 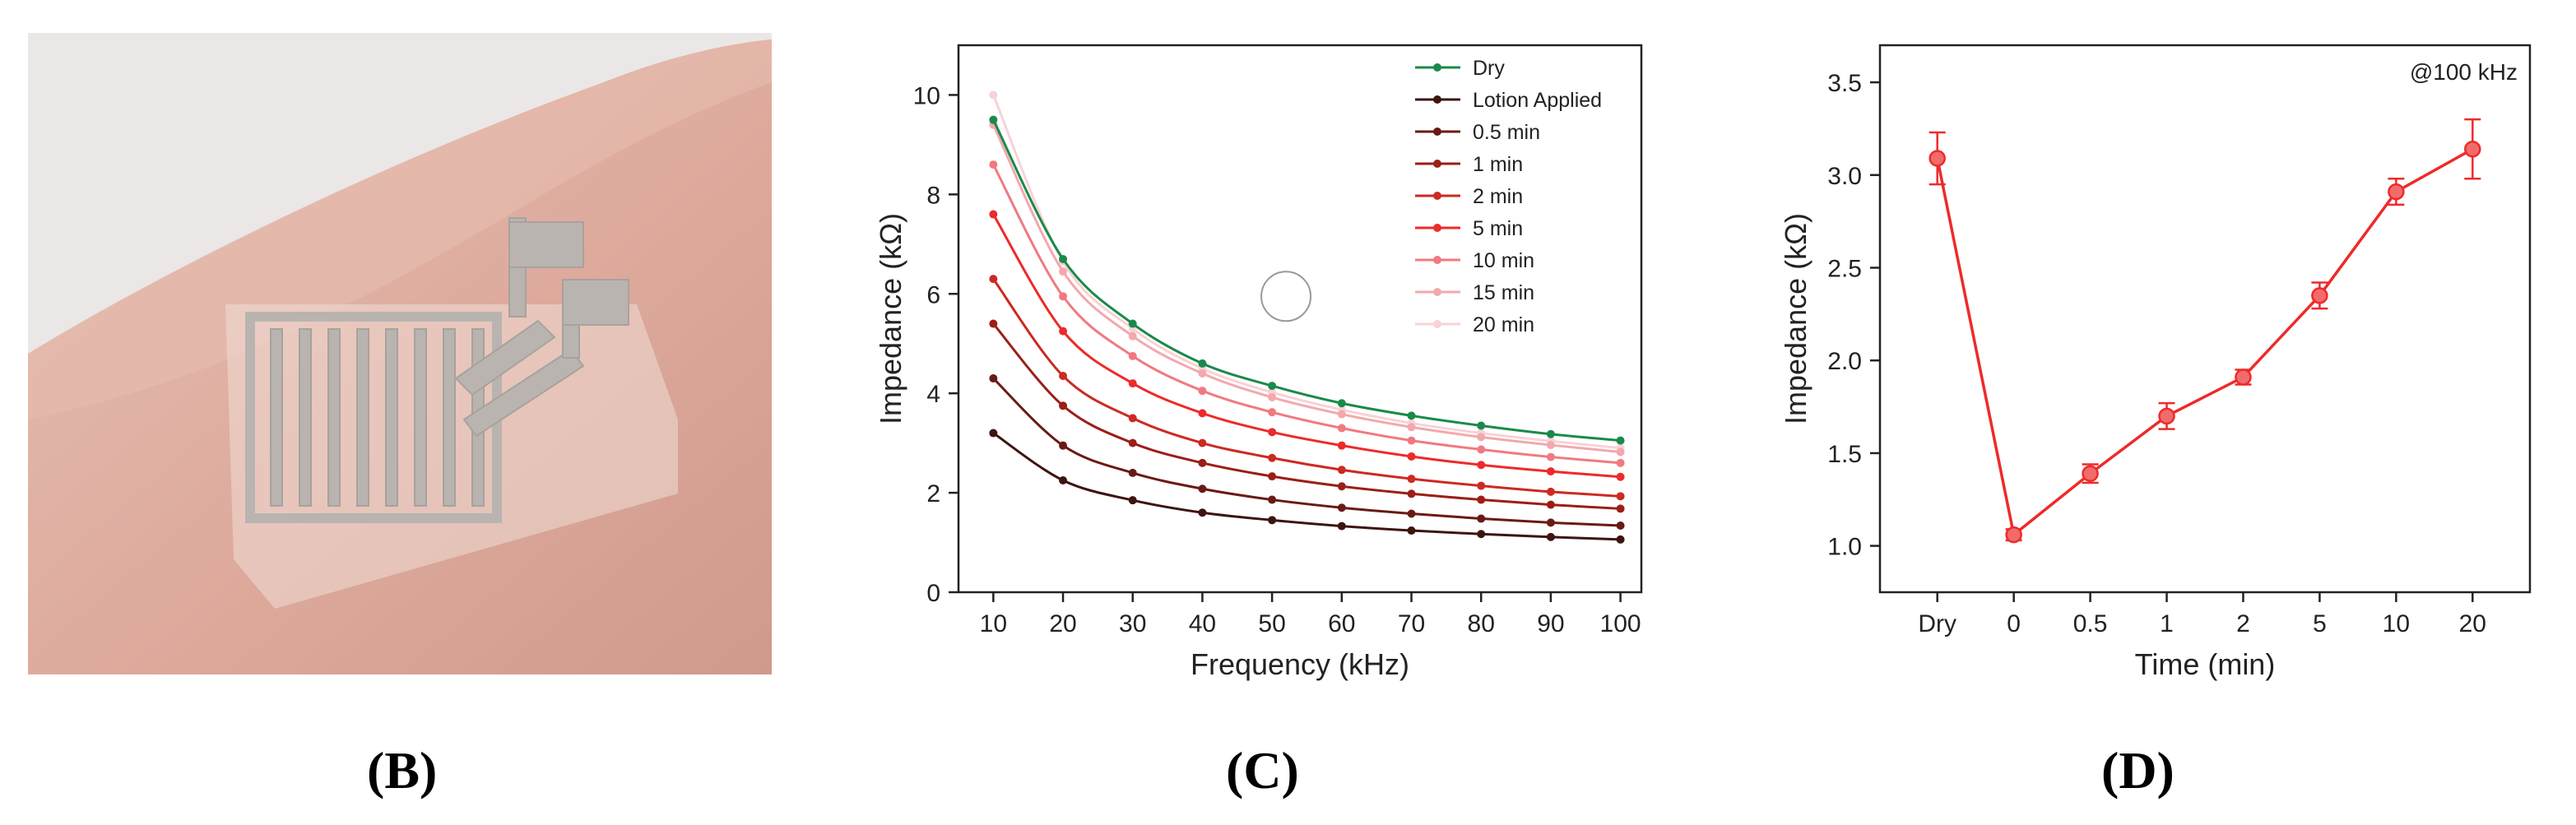 I want to click on y-tick-label: 2, so click(x=933, y=494).